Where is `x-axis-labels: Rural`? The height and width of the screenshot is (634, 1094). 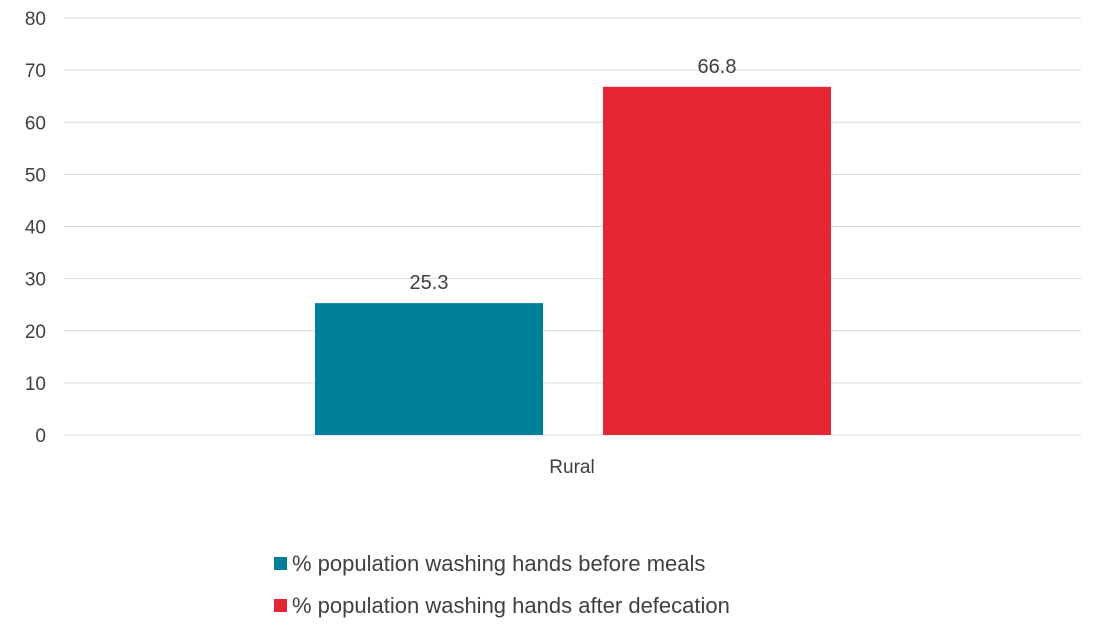 x-axis-labels: Rural is located at coordinates (571, 467).